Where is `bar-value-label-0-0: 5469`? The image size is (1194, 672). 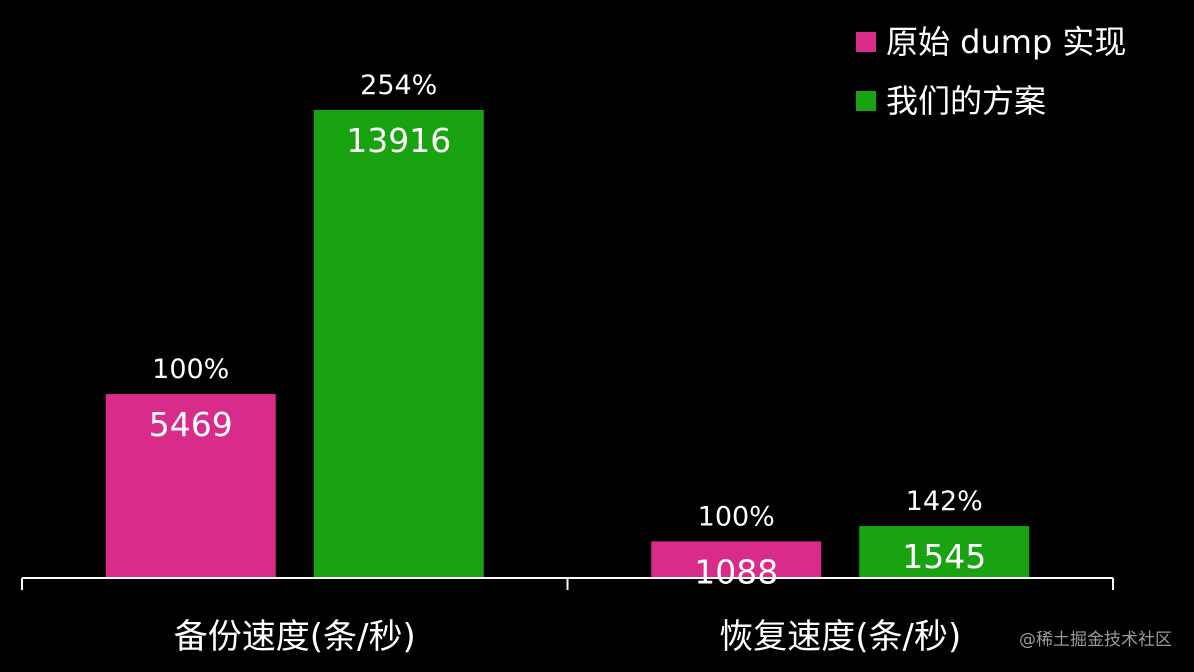 bar-value-label-0-0: 5469 is located at coordinates (191, 424).